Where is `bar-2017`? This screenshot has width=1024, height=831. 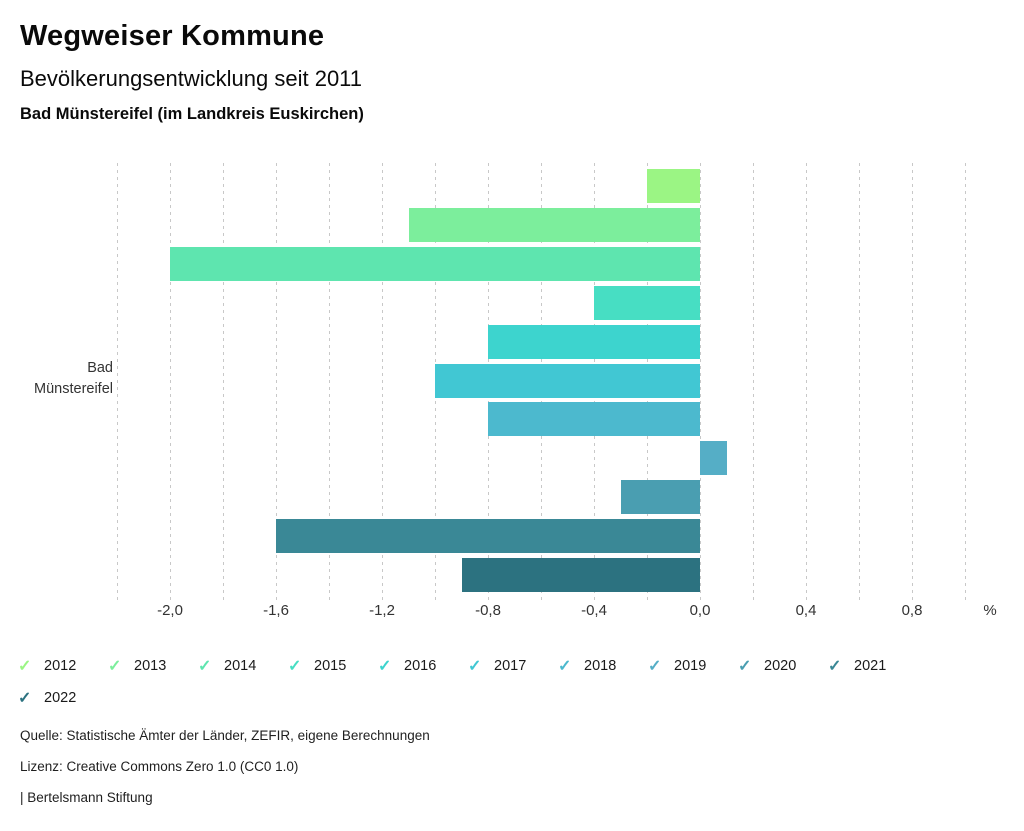
bar-2017 is located at coordinates (567, 380).